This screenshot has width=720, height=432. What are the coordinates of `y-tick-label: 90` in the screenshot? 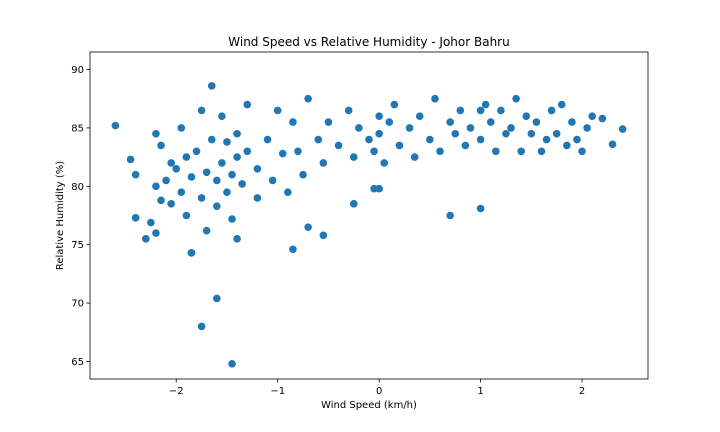 It's located at (77, 70).